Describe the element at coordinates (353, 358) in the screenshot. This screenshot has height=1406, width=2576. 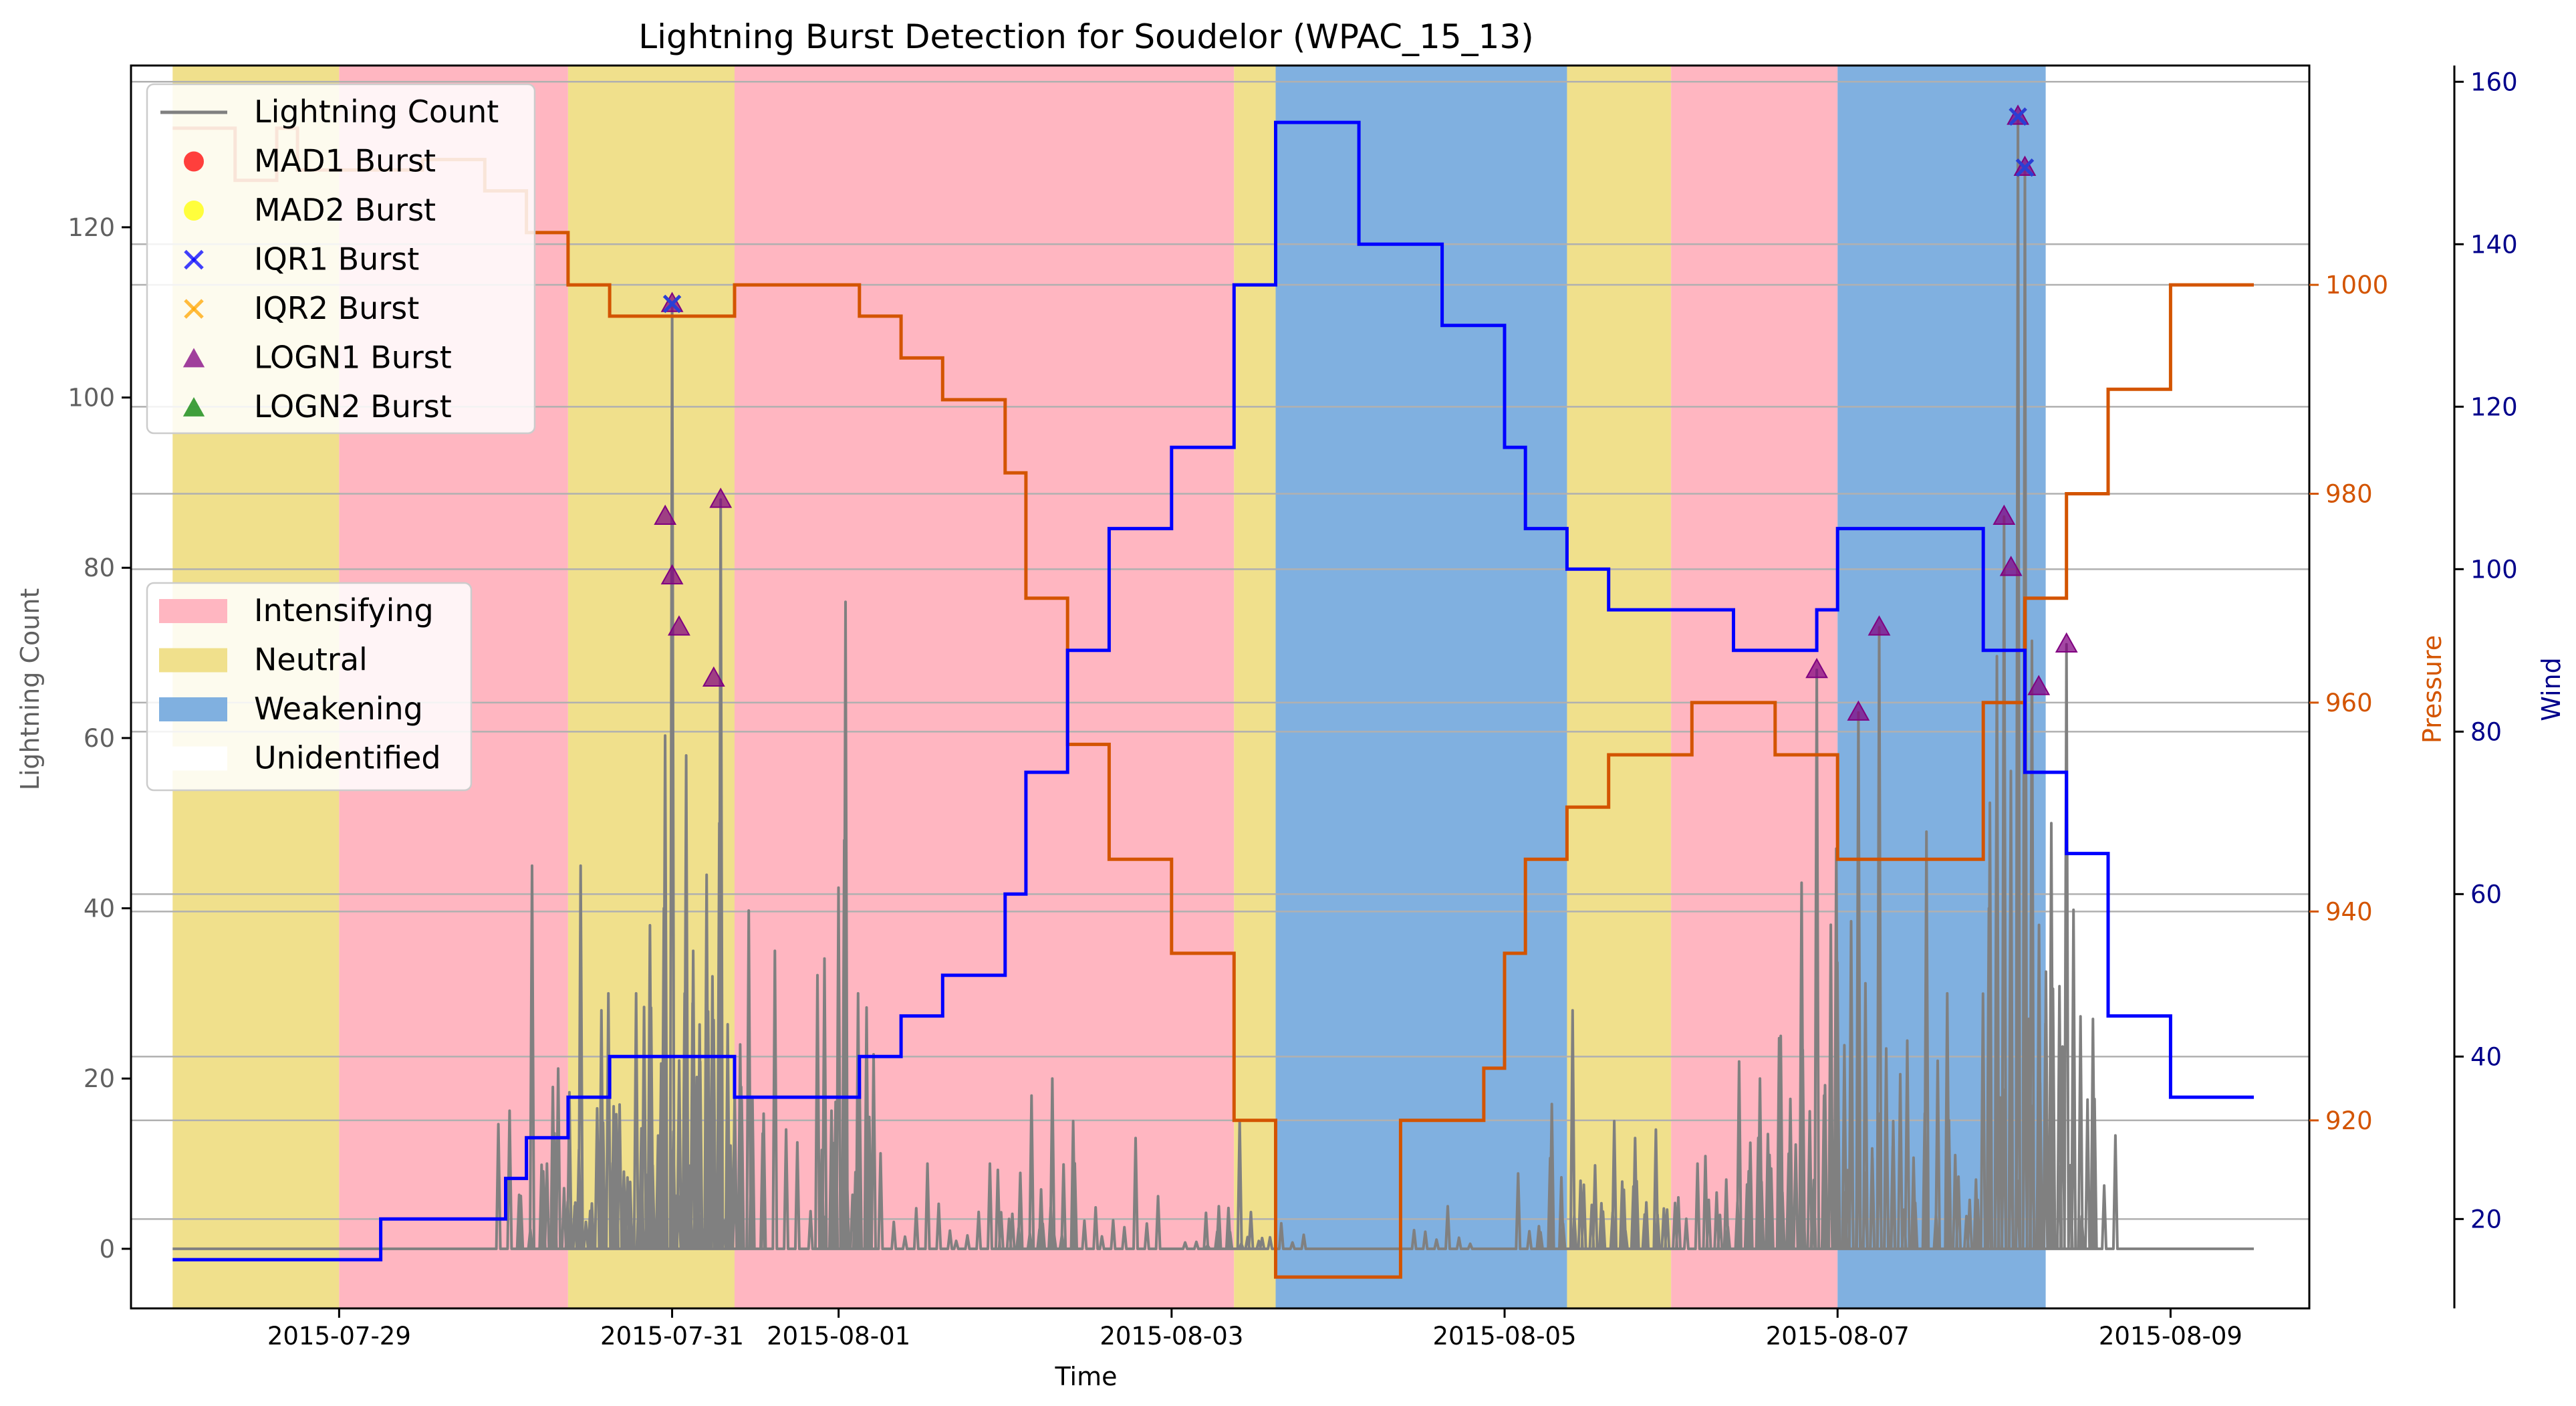
I see `legend-label: LOGN1 Burst` at that location.